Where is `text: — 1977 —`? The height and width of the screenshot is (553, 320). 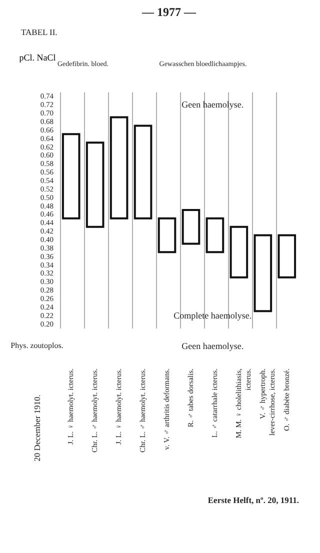
text: — 1977 — is located at coordinates (169, 12).